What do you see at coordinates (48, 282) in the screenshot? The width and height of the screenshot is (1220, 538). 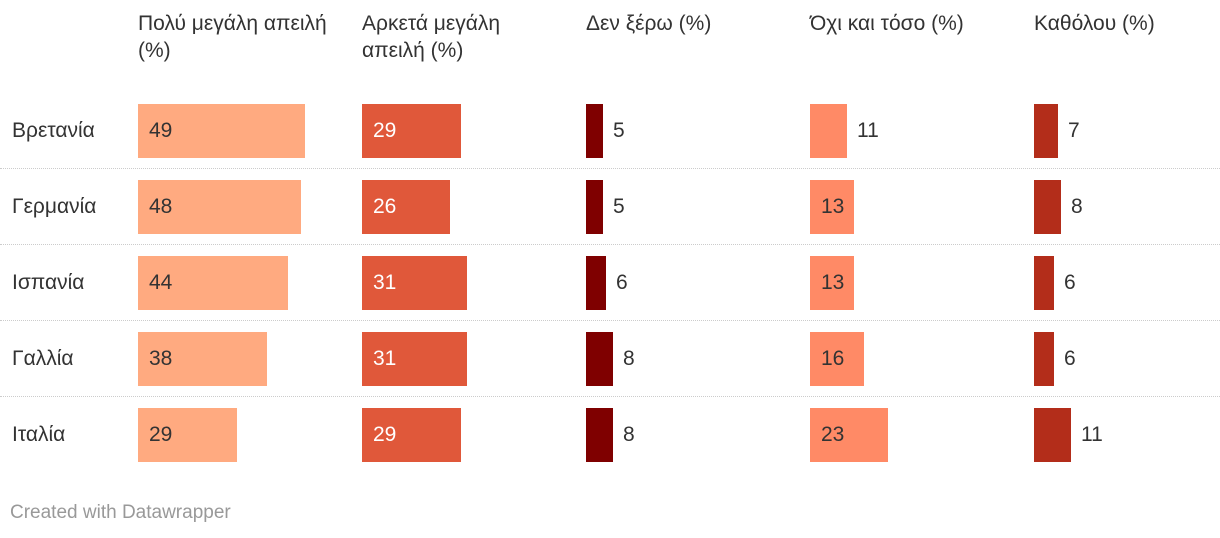 I see `row-label: Ισπανία` at bounding box center [48, 282].